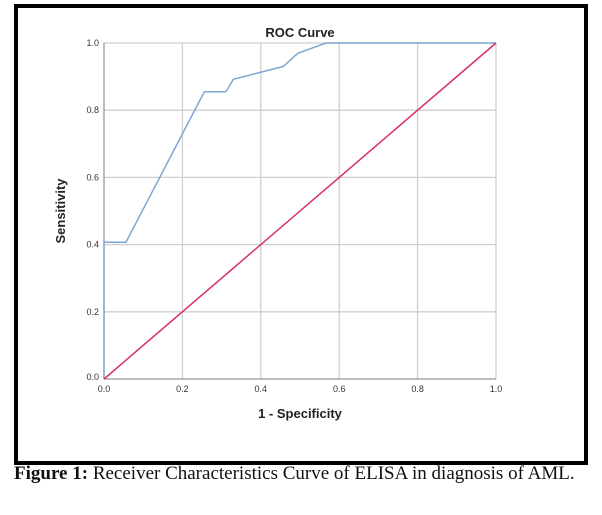 This screenshot has height=515, width=602. Describe the element at coordinates (51, 473) in the screenshot. I see `caption-label: Figure 1:` at that location.